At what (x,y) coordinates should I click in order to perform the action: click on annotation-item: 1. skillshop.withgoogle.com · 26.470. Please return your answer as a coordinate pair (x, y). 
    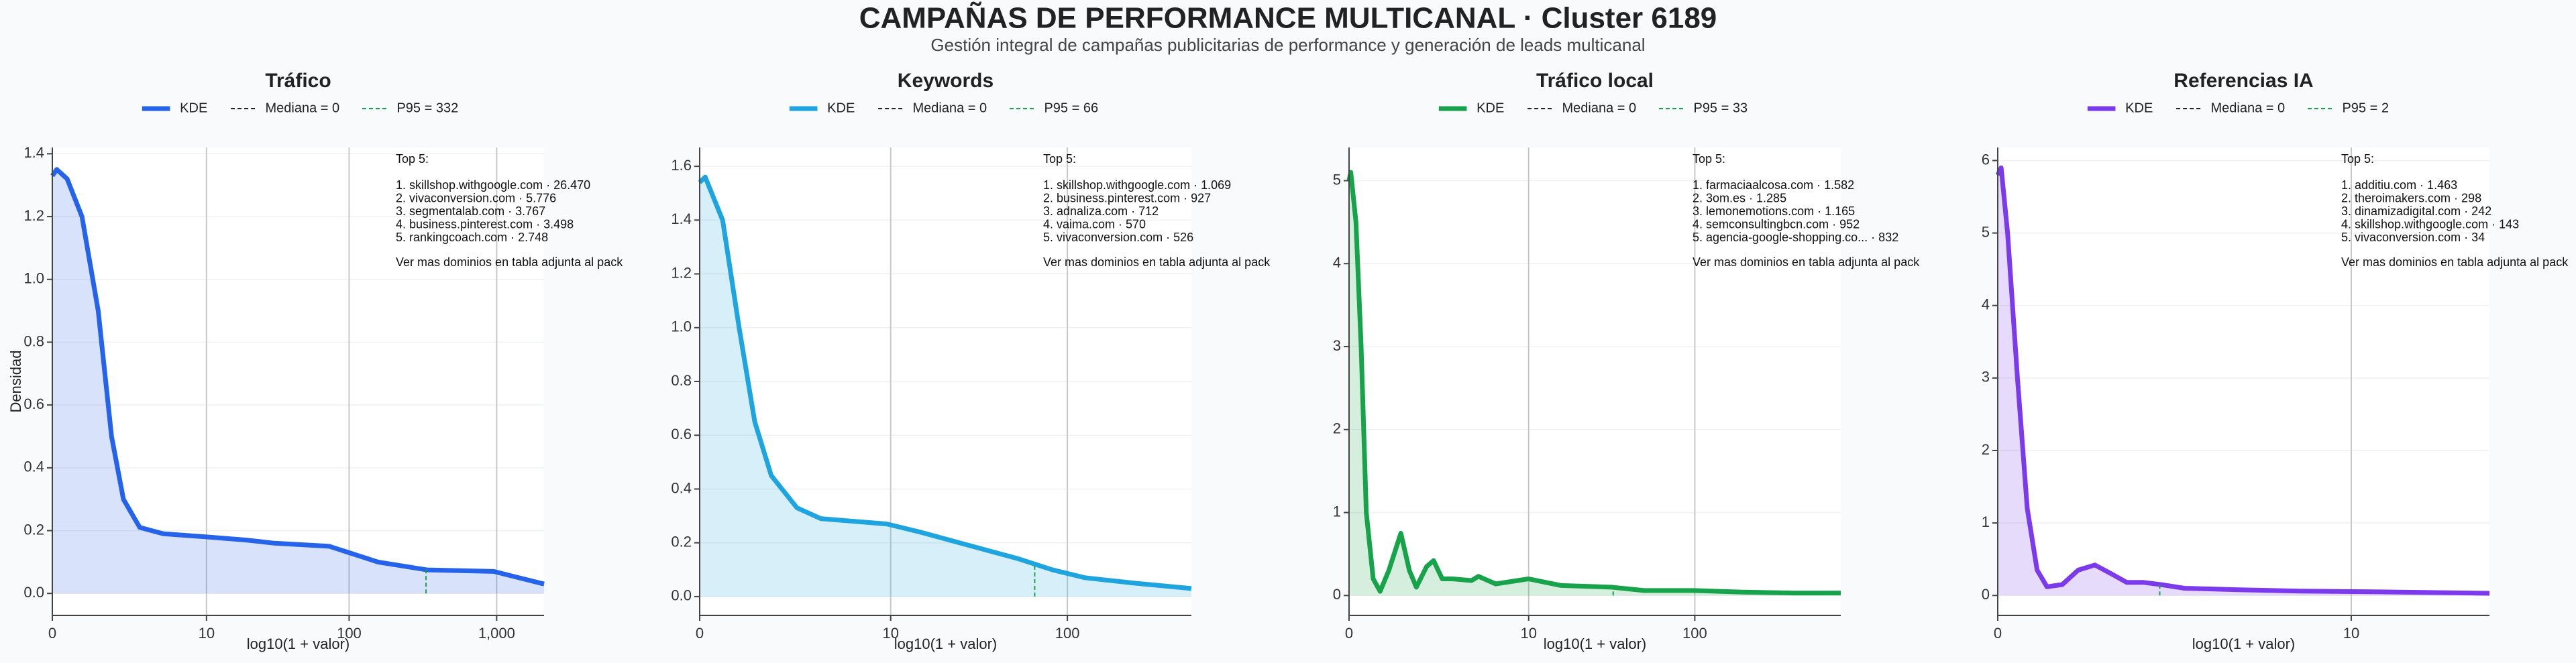
    Looking at the image, I should click on (493, 185).